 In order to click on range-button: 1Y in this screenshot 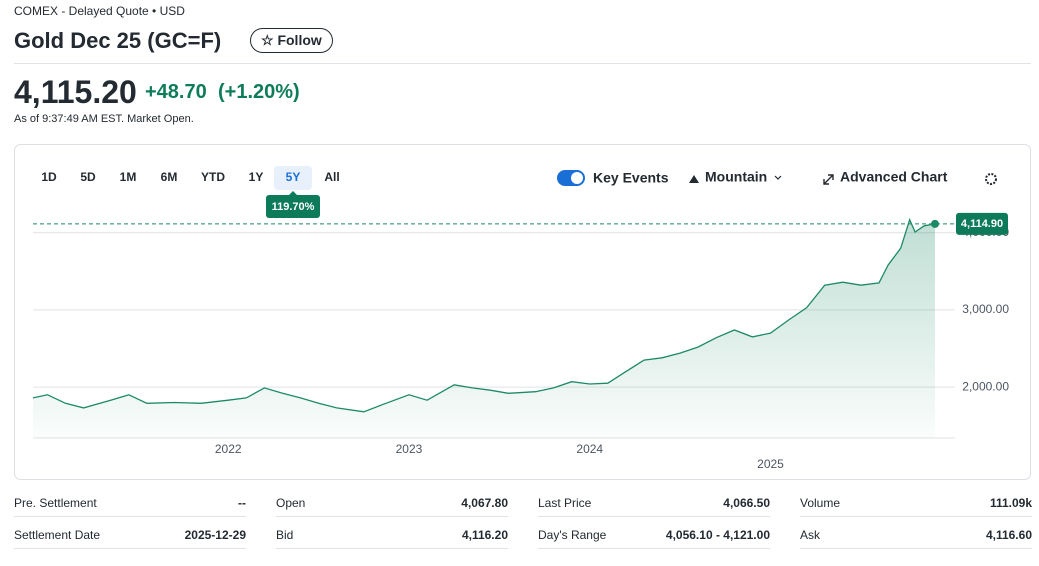, I will do `click(256, 177)`.